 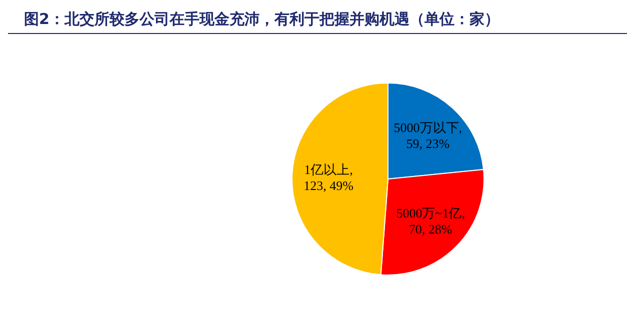 What do you see at coordinates (429, 213) in the screenshot?
I see `slice-label: 5000万~1亿` at bounding box center [429, 213].